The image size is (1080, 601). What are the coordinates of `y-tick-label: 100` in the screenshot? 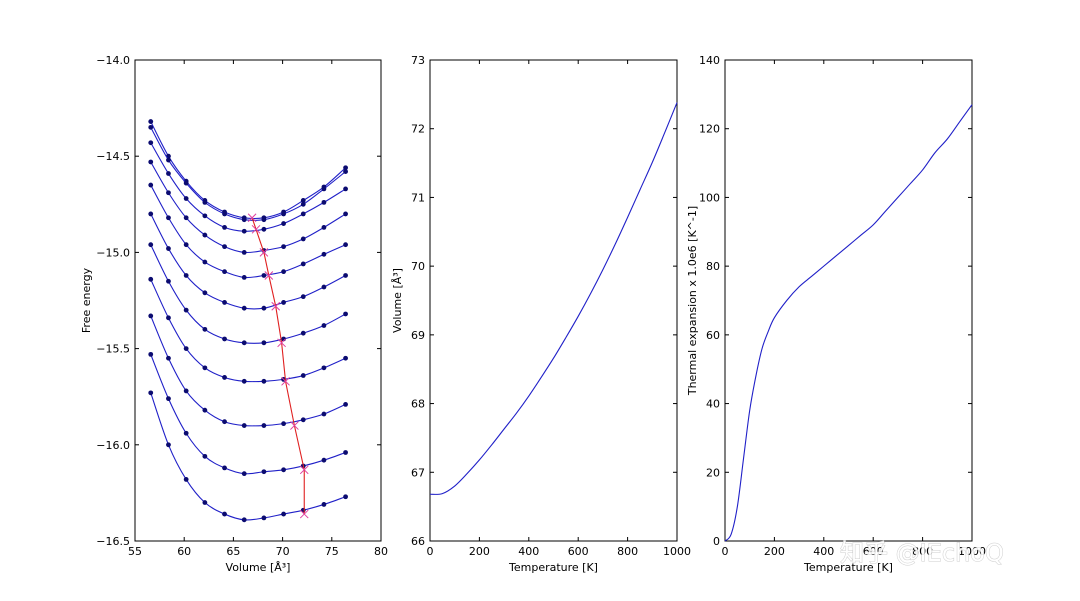 It's located at (709, 197).